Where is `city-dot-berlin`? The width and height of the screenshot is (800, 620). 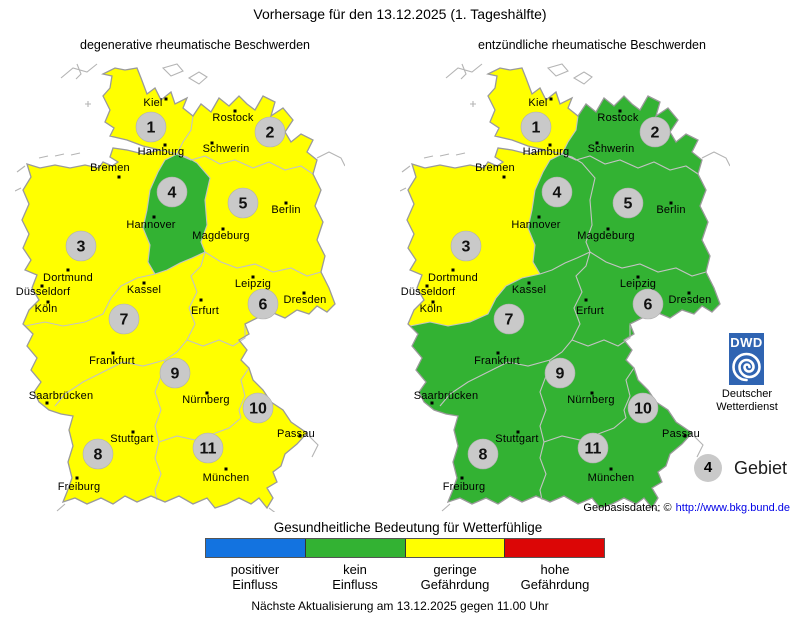
city-dot-berlin is located at coordinates (671, 203).